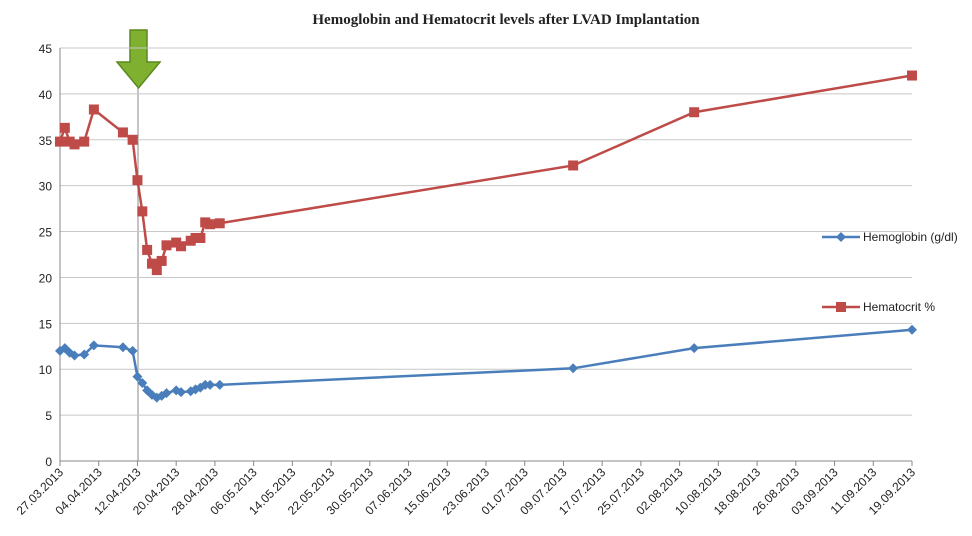 The image size is (972, 536). Describe the element at coordinates (899, 307) in the screenshot. I see `legend-label: Hematocrit %` at that location.